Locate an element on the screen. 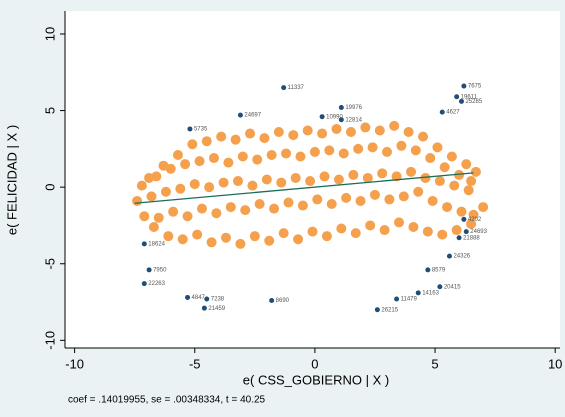  point-label: 8579 is located at coordinates (439, 270).